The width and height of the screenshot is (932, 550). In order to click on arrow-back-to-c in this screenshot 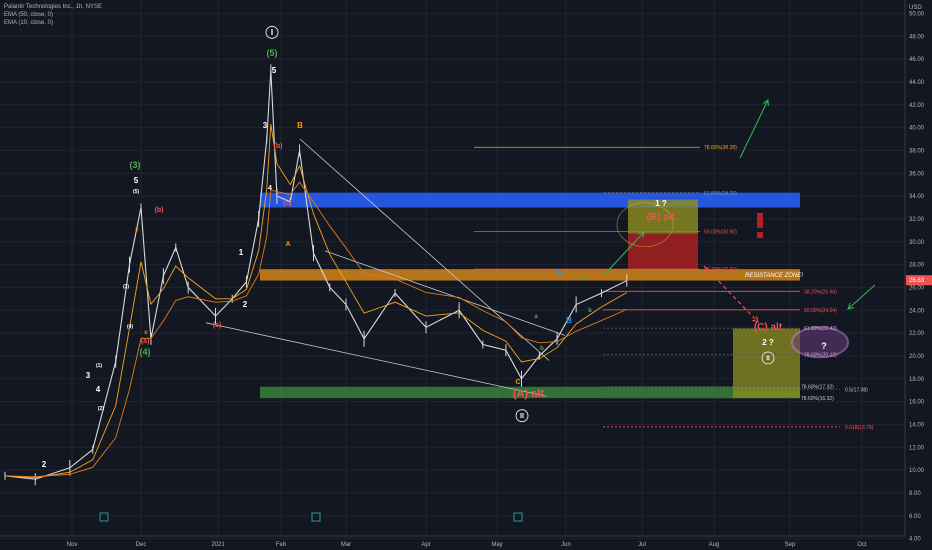, I will do `click(861, 297)`.